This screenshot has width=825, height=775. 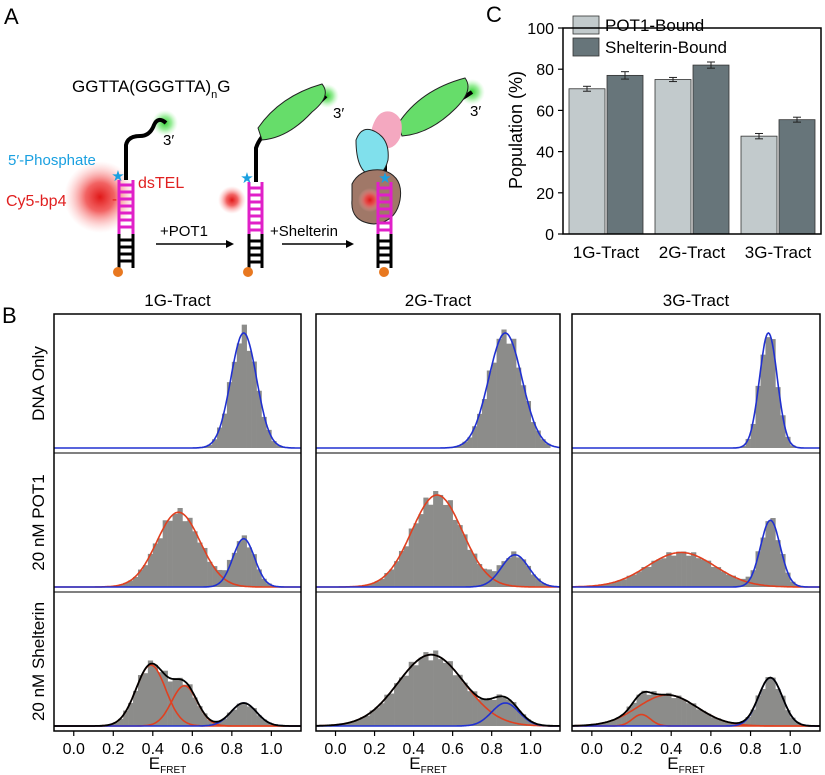 What do you see at coordinates (38, 661) in the screenshot?
I see `row-label: 20 nM Shelterin` at bounding box center [38, 661].